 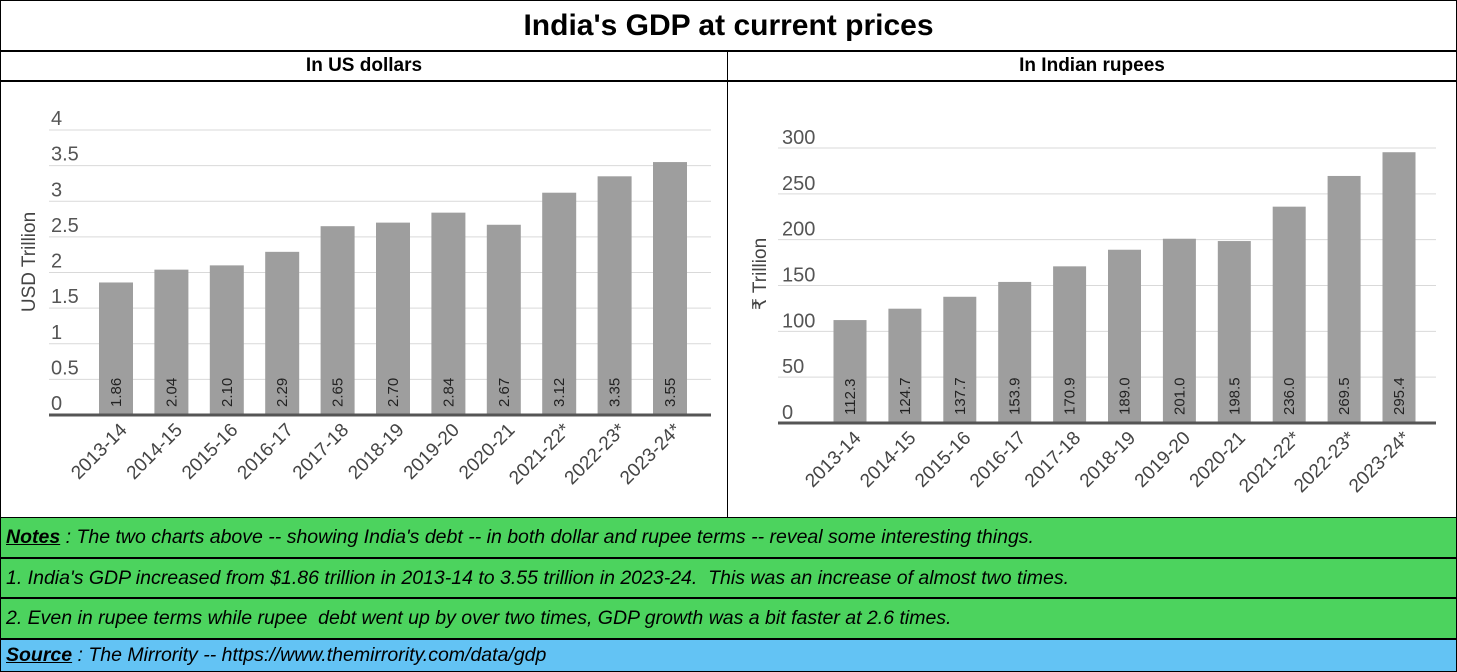 What do you see at coordinates (793, 367) in the screenshot?
I see `y-tick-label: 50` at bounding box center [793, 367].